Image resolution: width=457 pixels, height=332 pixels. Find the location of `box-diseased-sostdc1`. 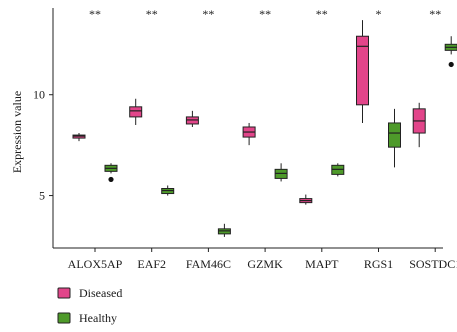

box-diseased-sostdc1 is located at coordinates (419, 125).